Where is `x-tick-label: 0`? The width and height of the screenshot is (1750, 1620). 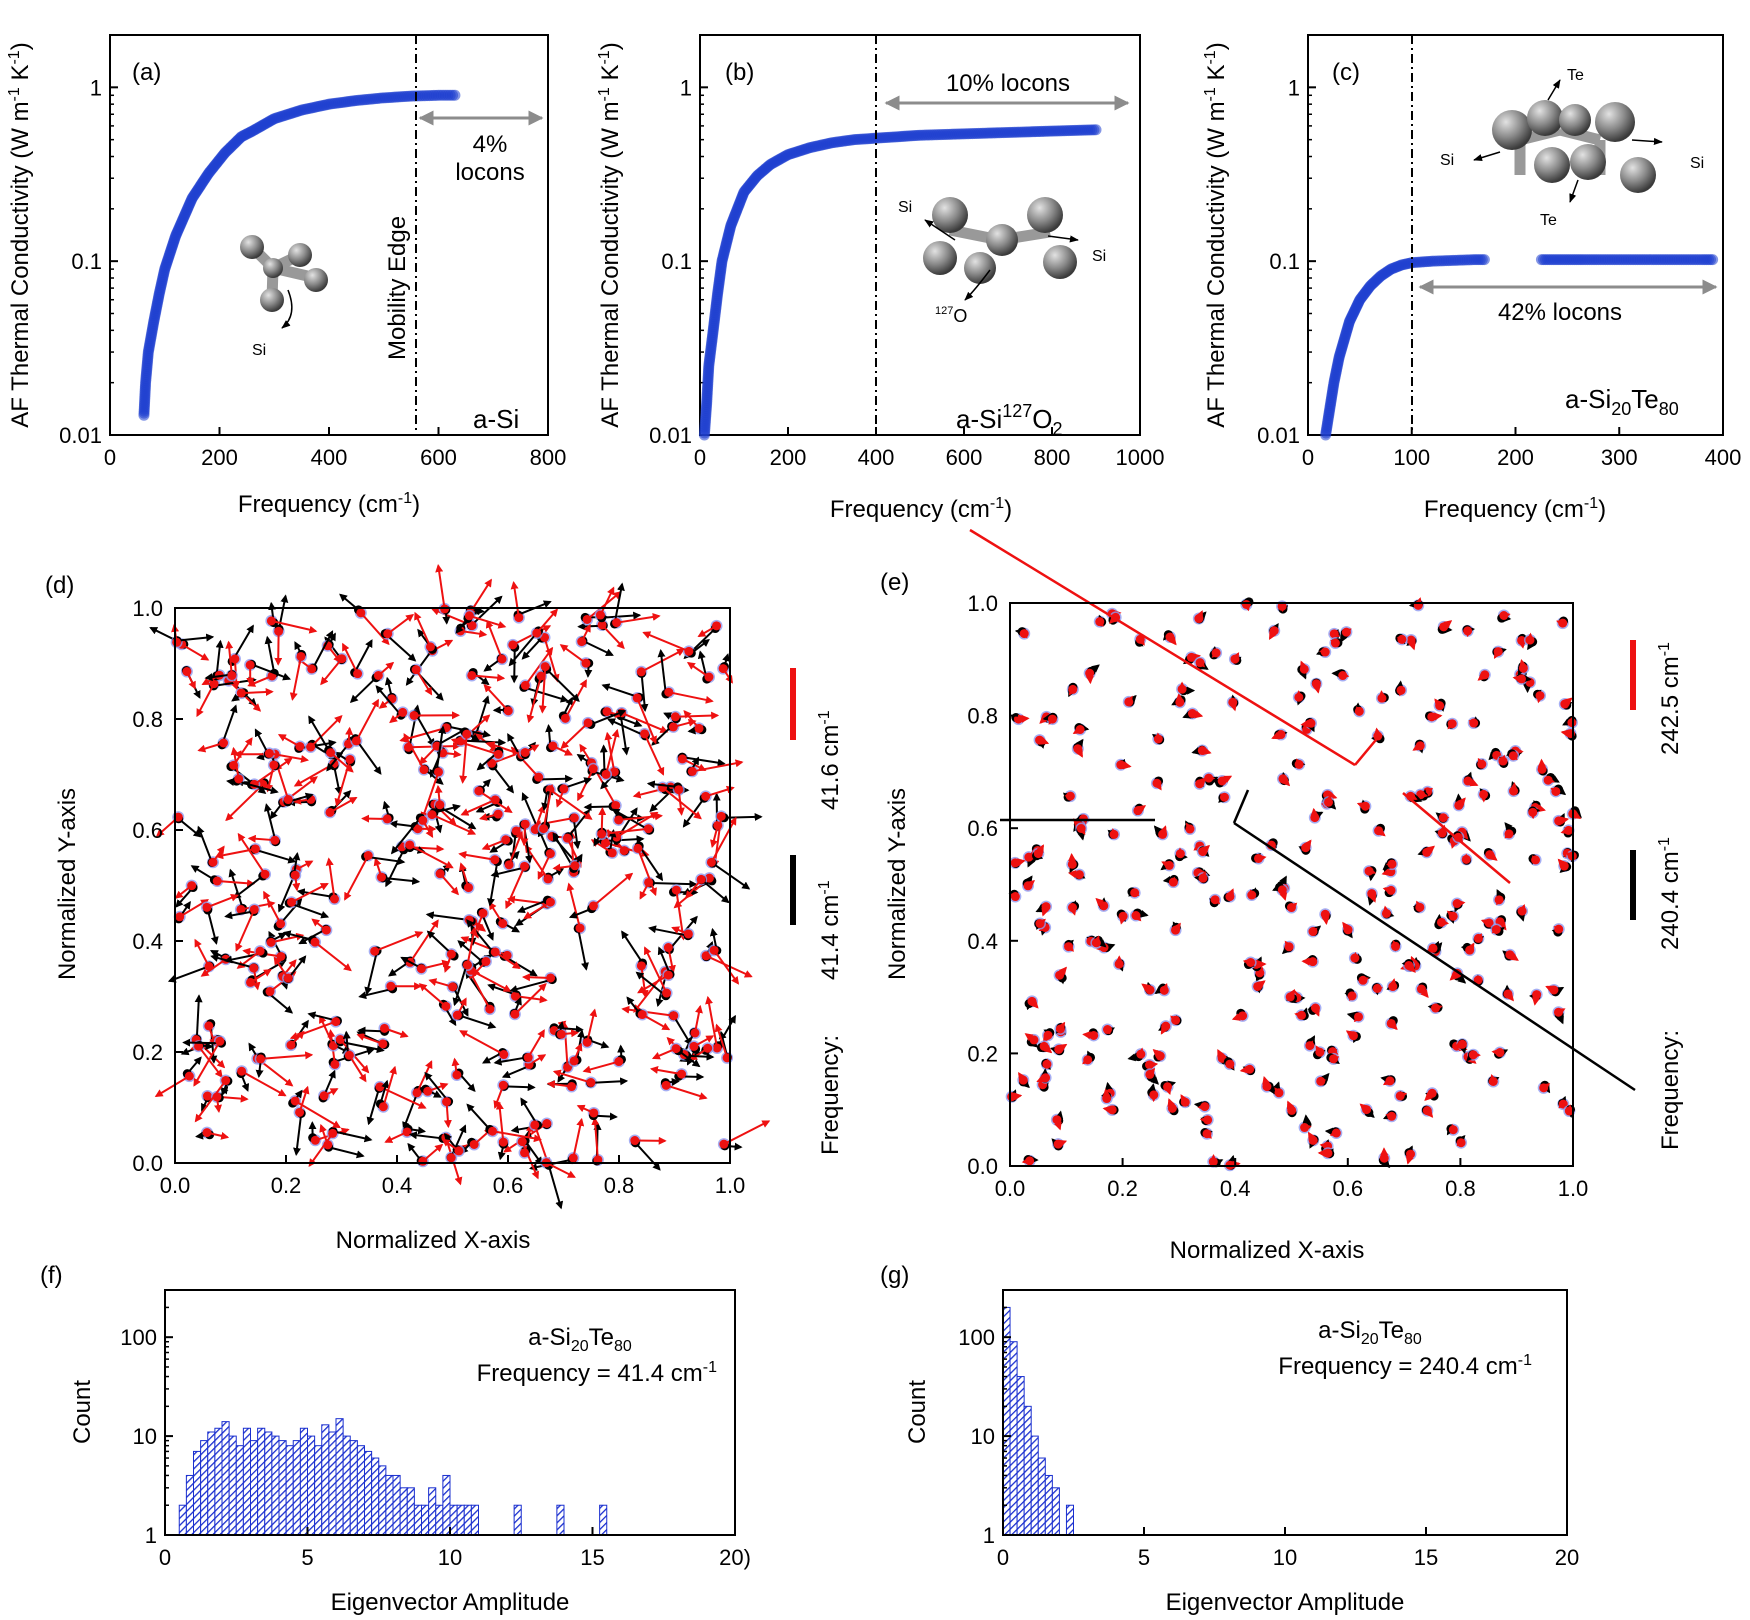 x-tick-label: 0 is located at coordinates (165, 1557).